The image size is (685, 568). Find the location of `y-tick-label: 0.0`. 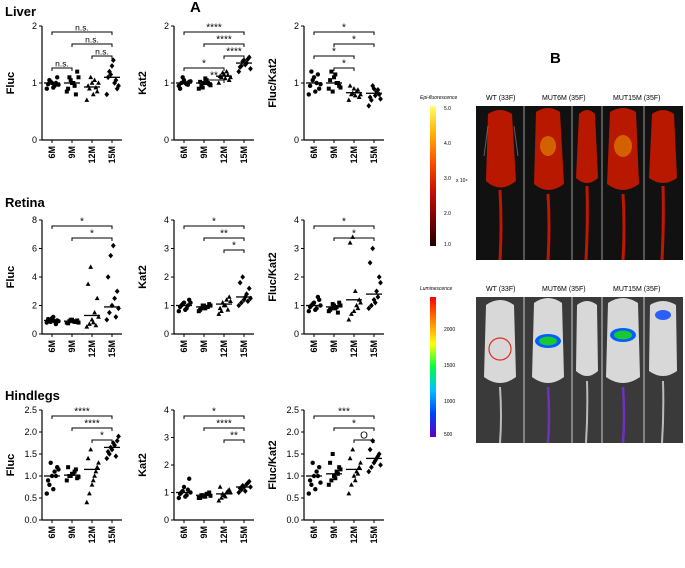

y-tick-label: 0.0 is located at coordinates (292, 520).